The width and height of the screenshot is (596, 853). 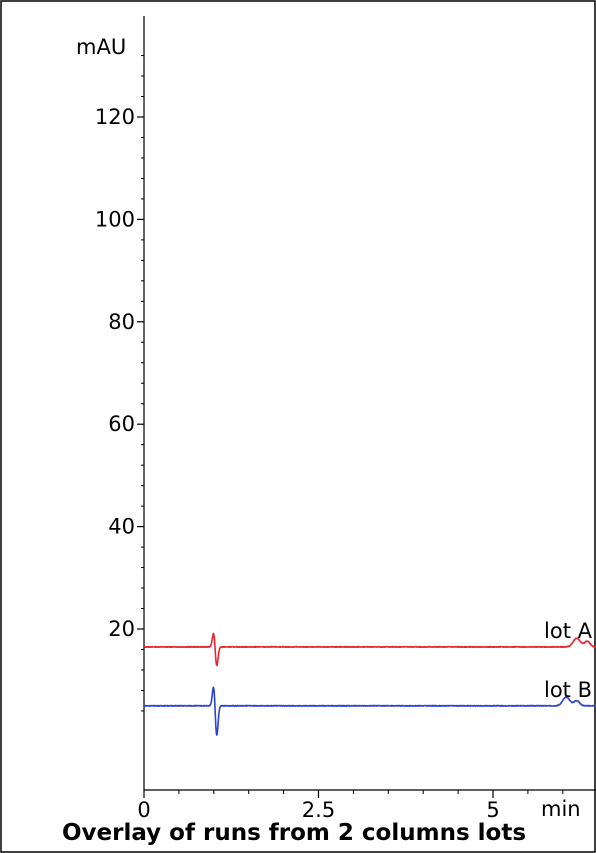 I want to click on traces, so click(x=369, y=684).